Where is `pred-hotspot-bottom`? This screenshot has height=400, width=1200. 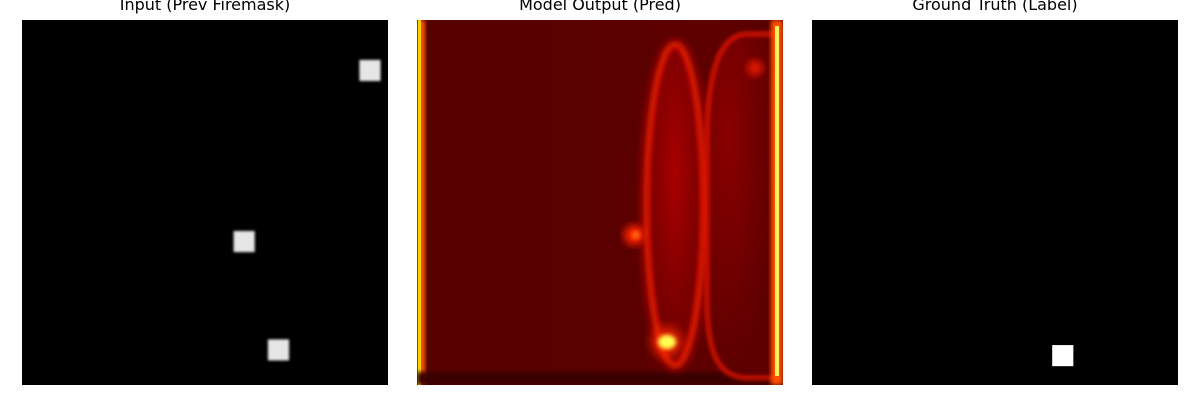 pred-hotspot-bottom is located at coordinates (667, 342).